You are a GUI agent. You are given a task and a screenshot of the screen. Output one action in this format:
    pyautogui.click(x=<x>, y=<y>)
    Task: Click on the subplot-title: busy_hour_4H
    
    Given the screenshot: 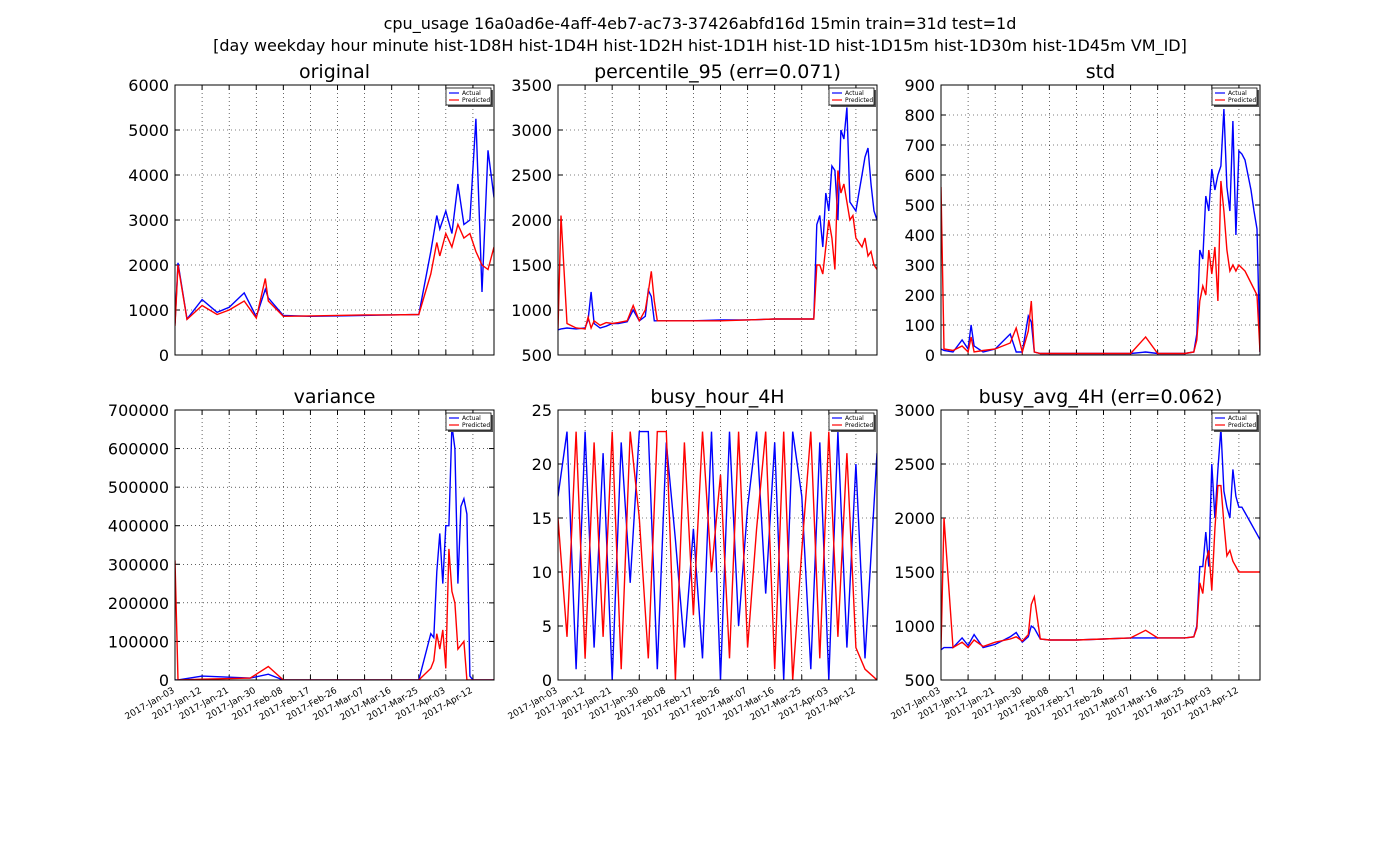 What is the action you would take?
    pyautogui.click(x=717, y=397)
    